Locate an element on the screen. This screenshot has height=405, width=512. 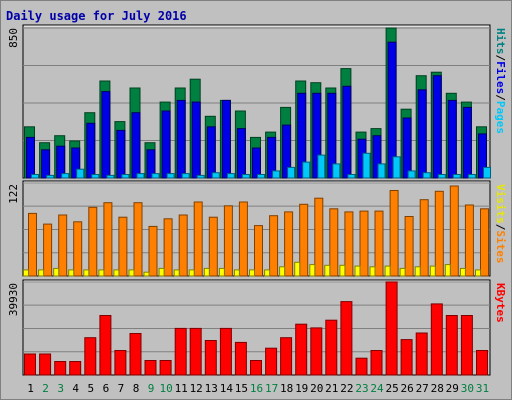
day-label-8: 8 is located at coordinates (136, 388).